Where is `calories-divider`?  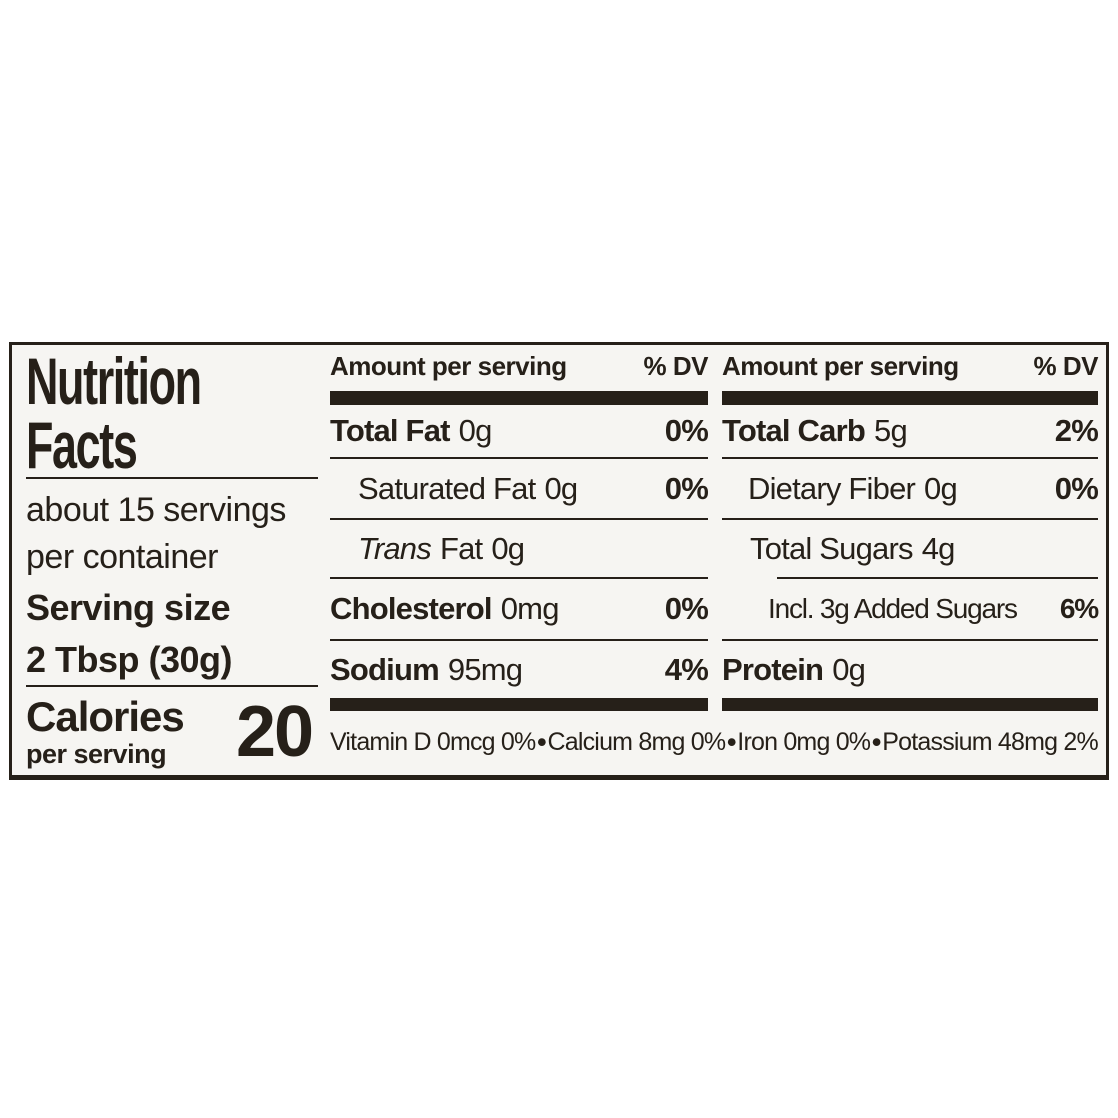 calories-divider is located at coordinates (172, 686).